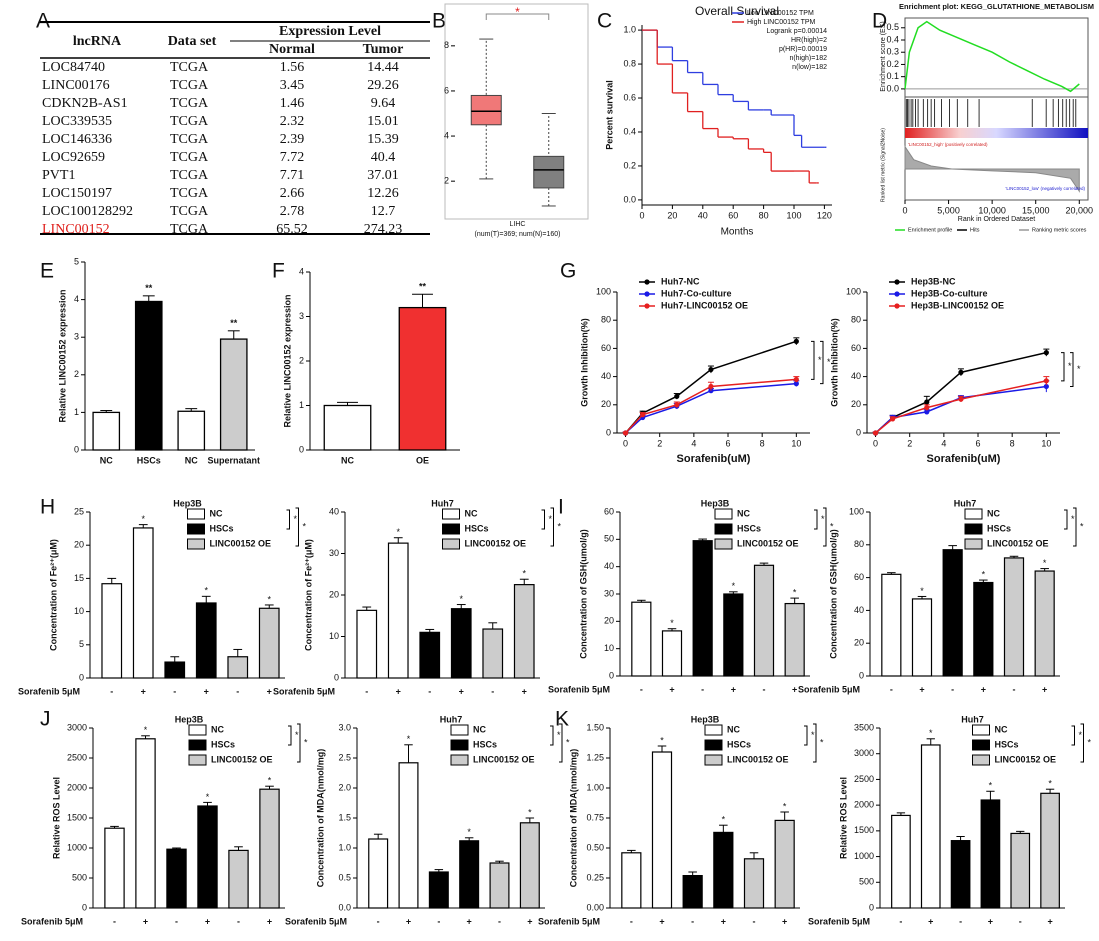 This screenshot has height=941, width=1099. What do you see at coordinates (595, 847) in the screenshot?
I see `y-tick-label: 0.50` at bounding box center [595, 847].